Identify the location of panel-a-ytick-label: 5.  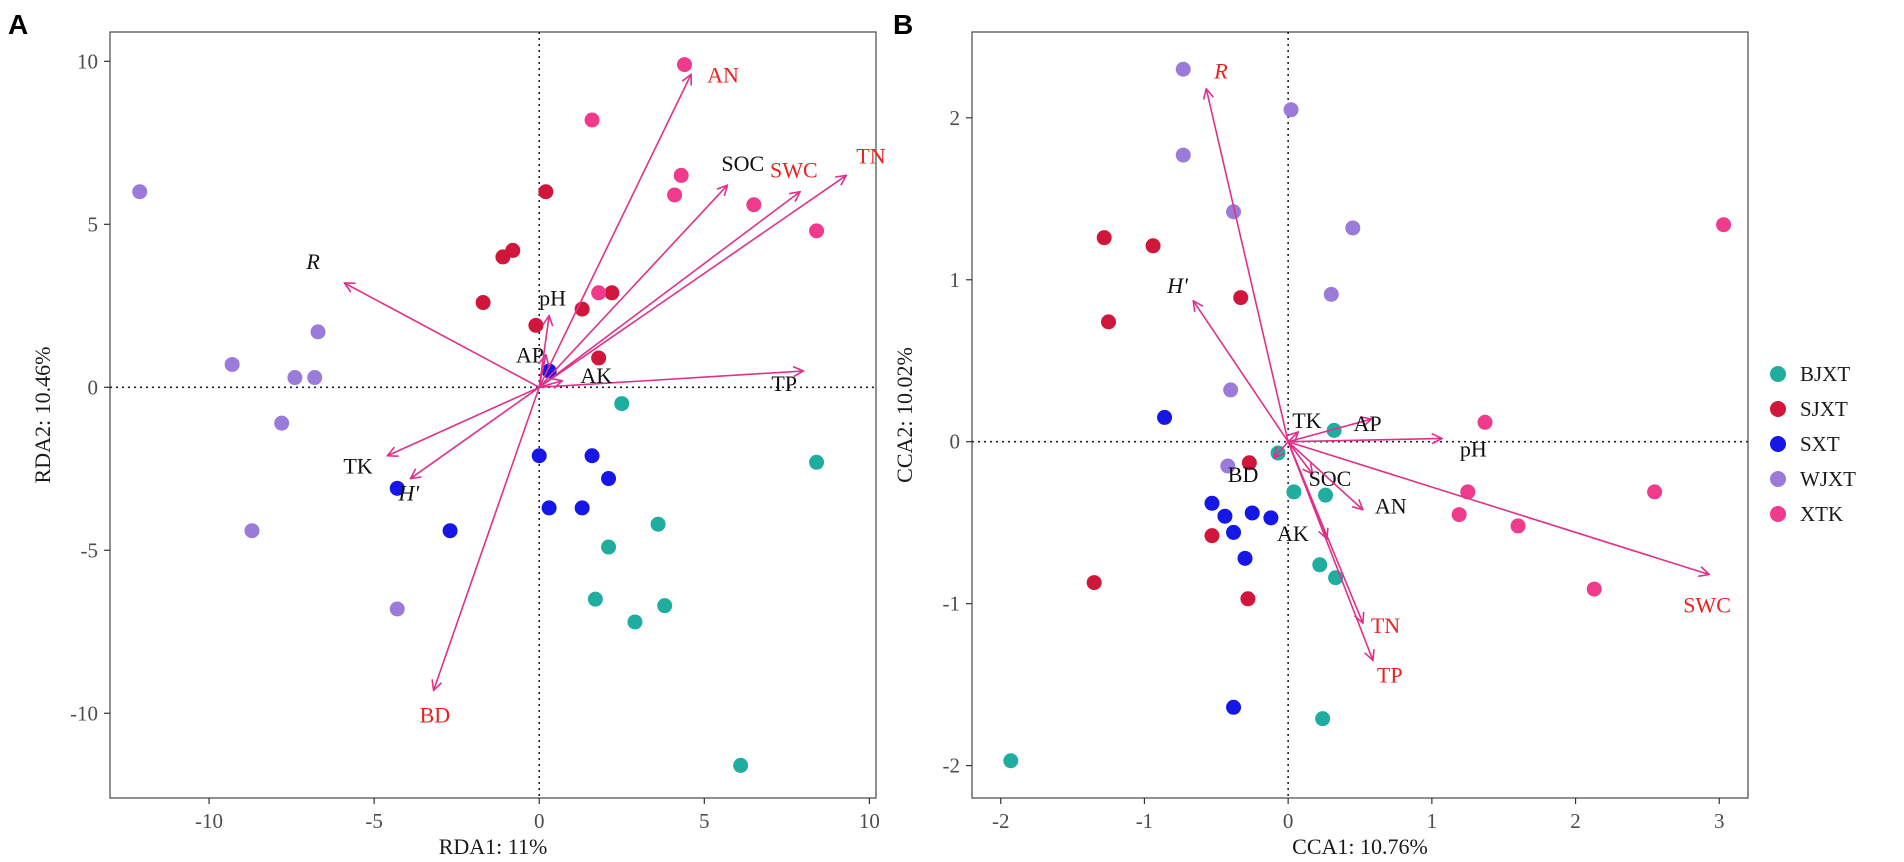
(93, 224).